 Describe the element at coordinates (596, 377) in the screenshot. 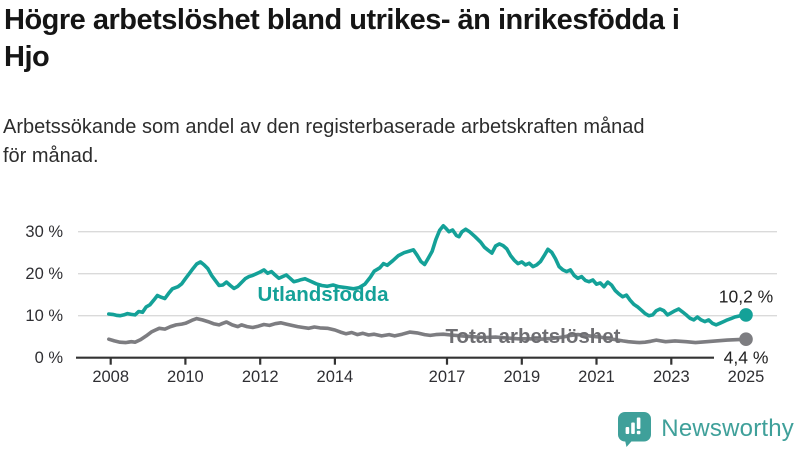

I see `x-tick-label: 2021` at that location.